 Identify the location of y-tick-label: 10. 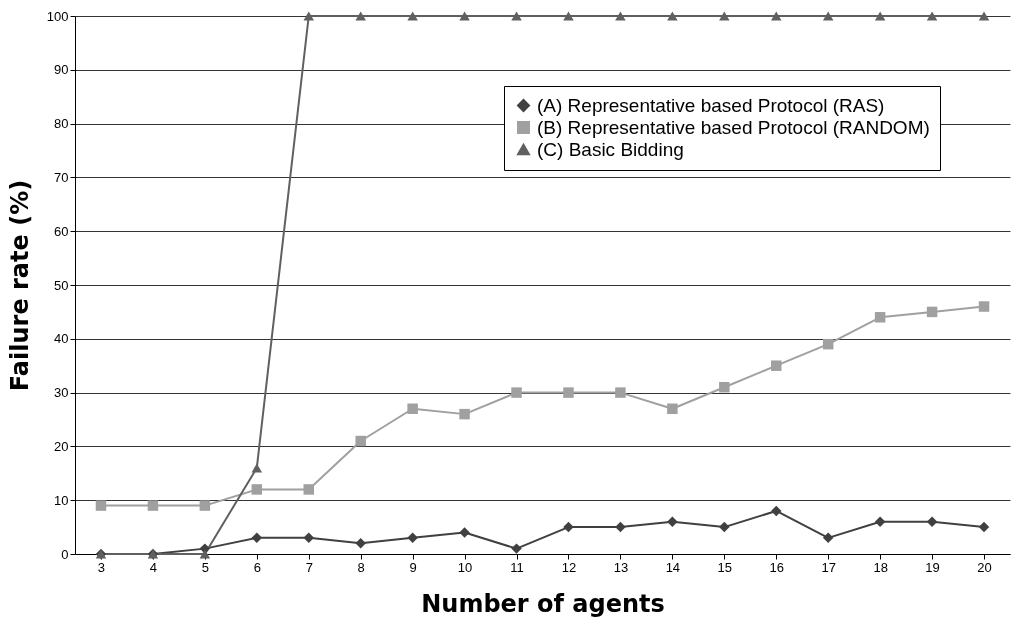
(61, 500).